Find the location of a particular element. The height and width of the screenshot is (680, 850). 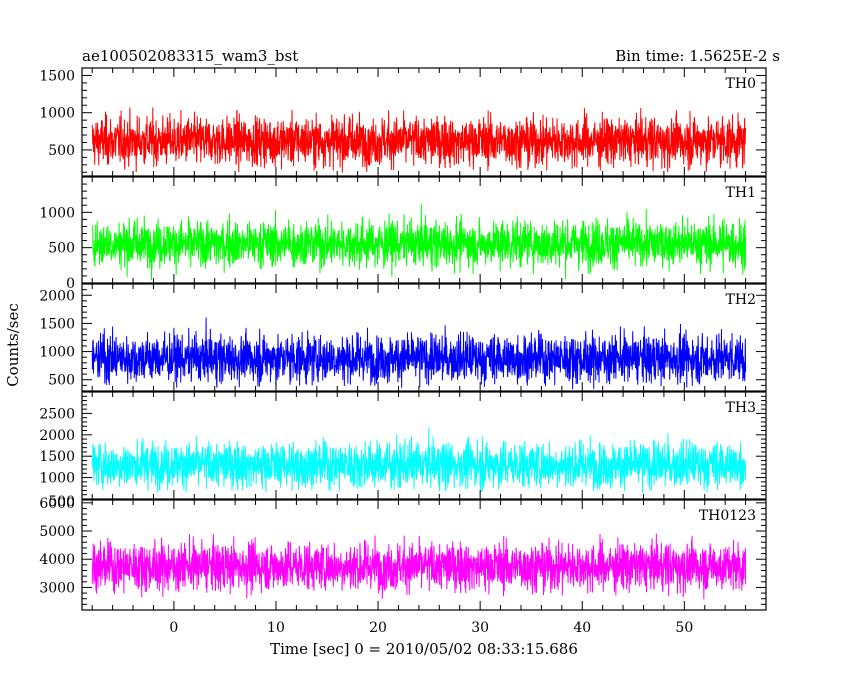

series-th0-trace is located at coordinates (419, 140).